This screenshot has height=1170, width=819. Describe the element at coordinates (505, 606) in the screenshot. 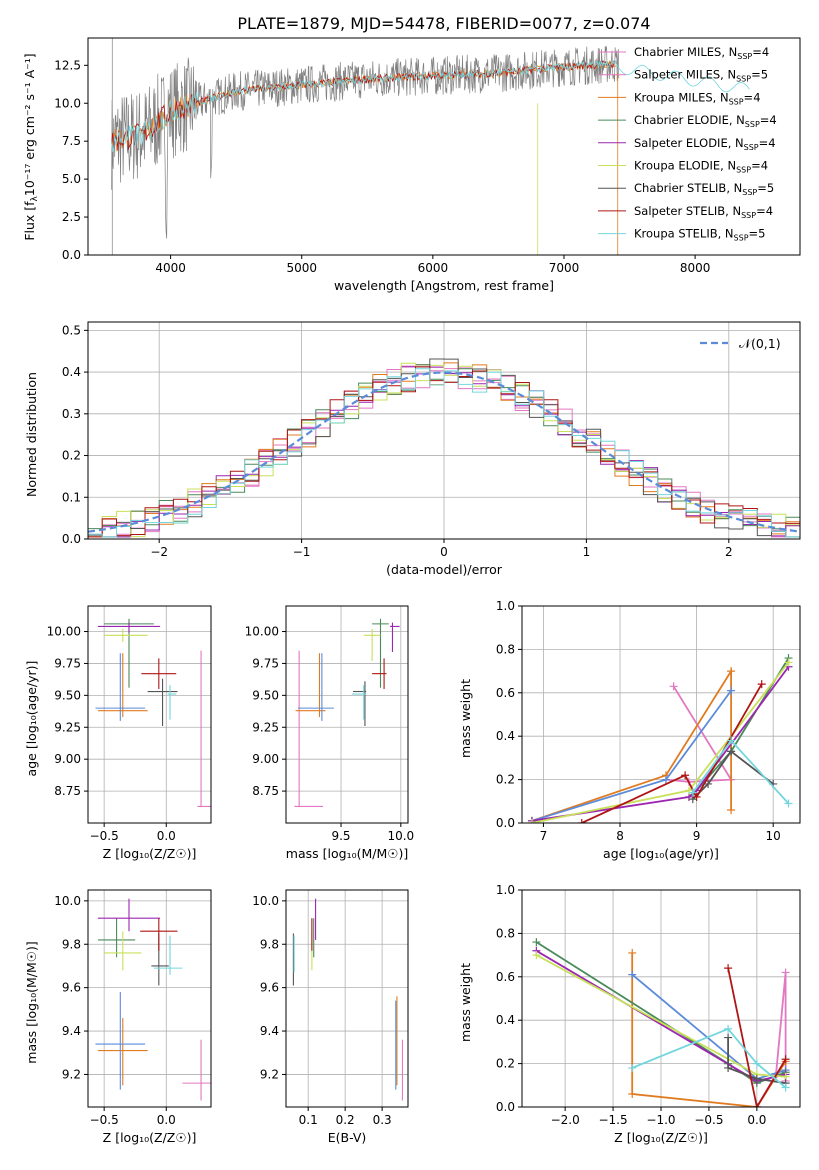

I see `y-tick-label: 1.0` at that location.